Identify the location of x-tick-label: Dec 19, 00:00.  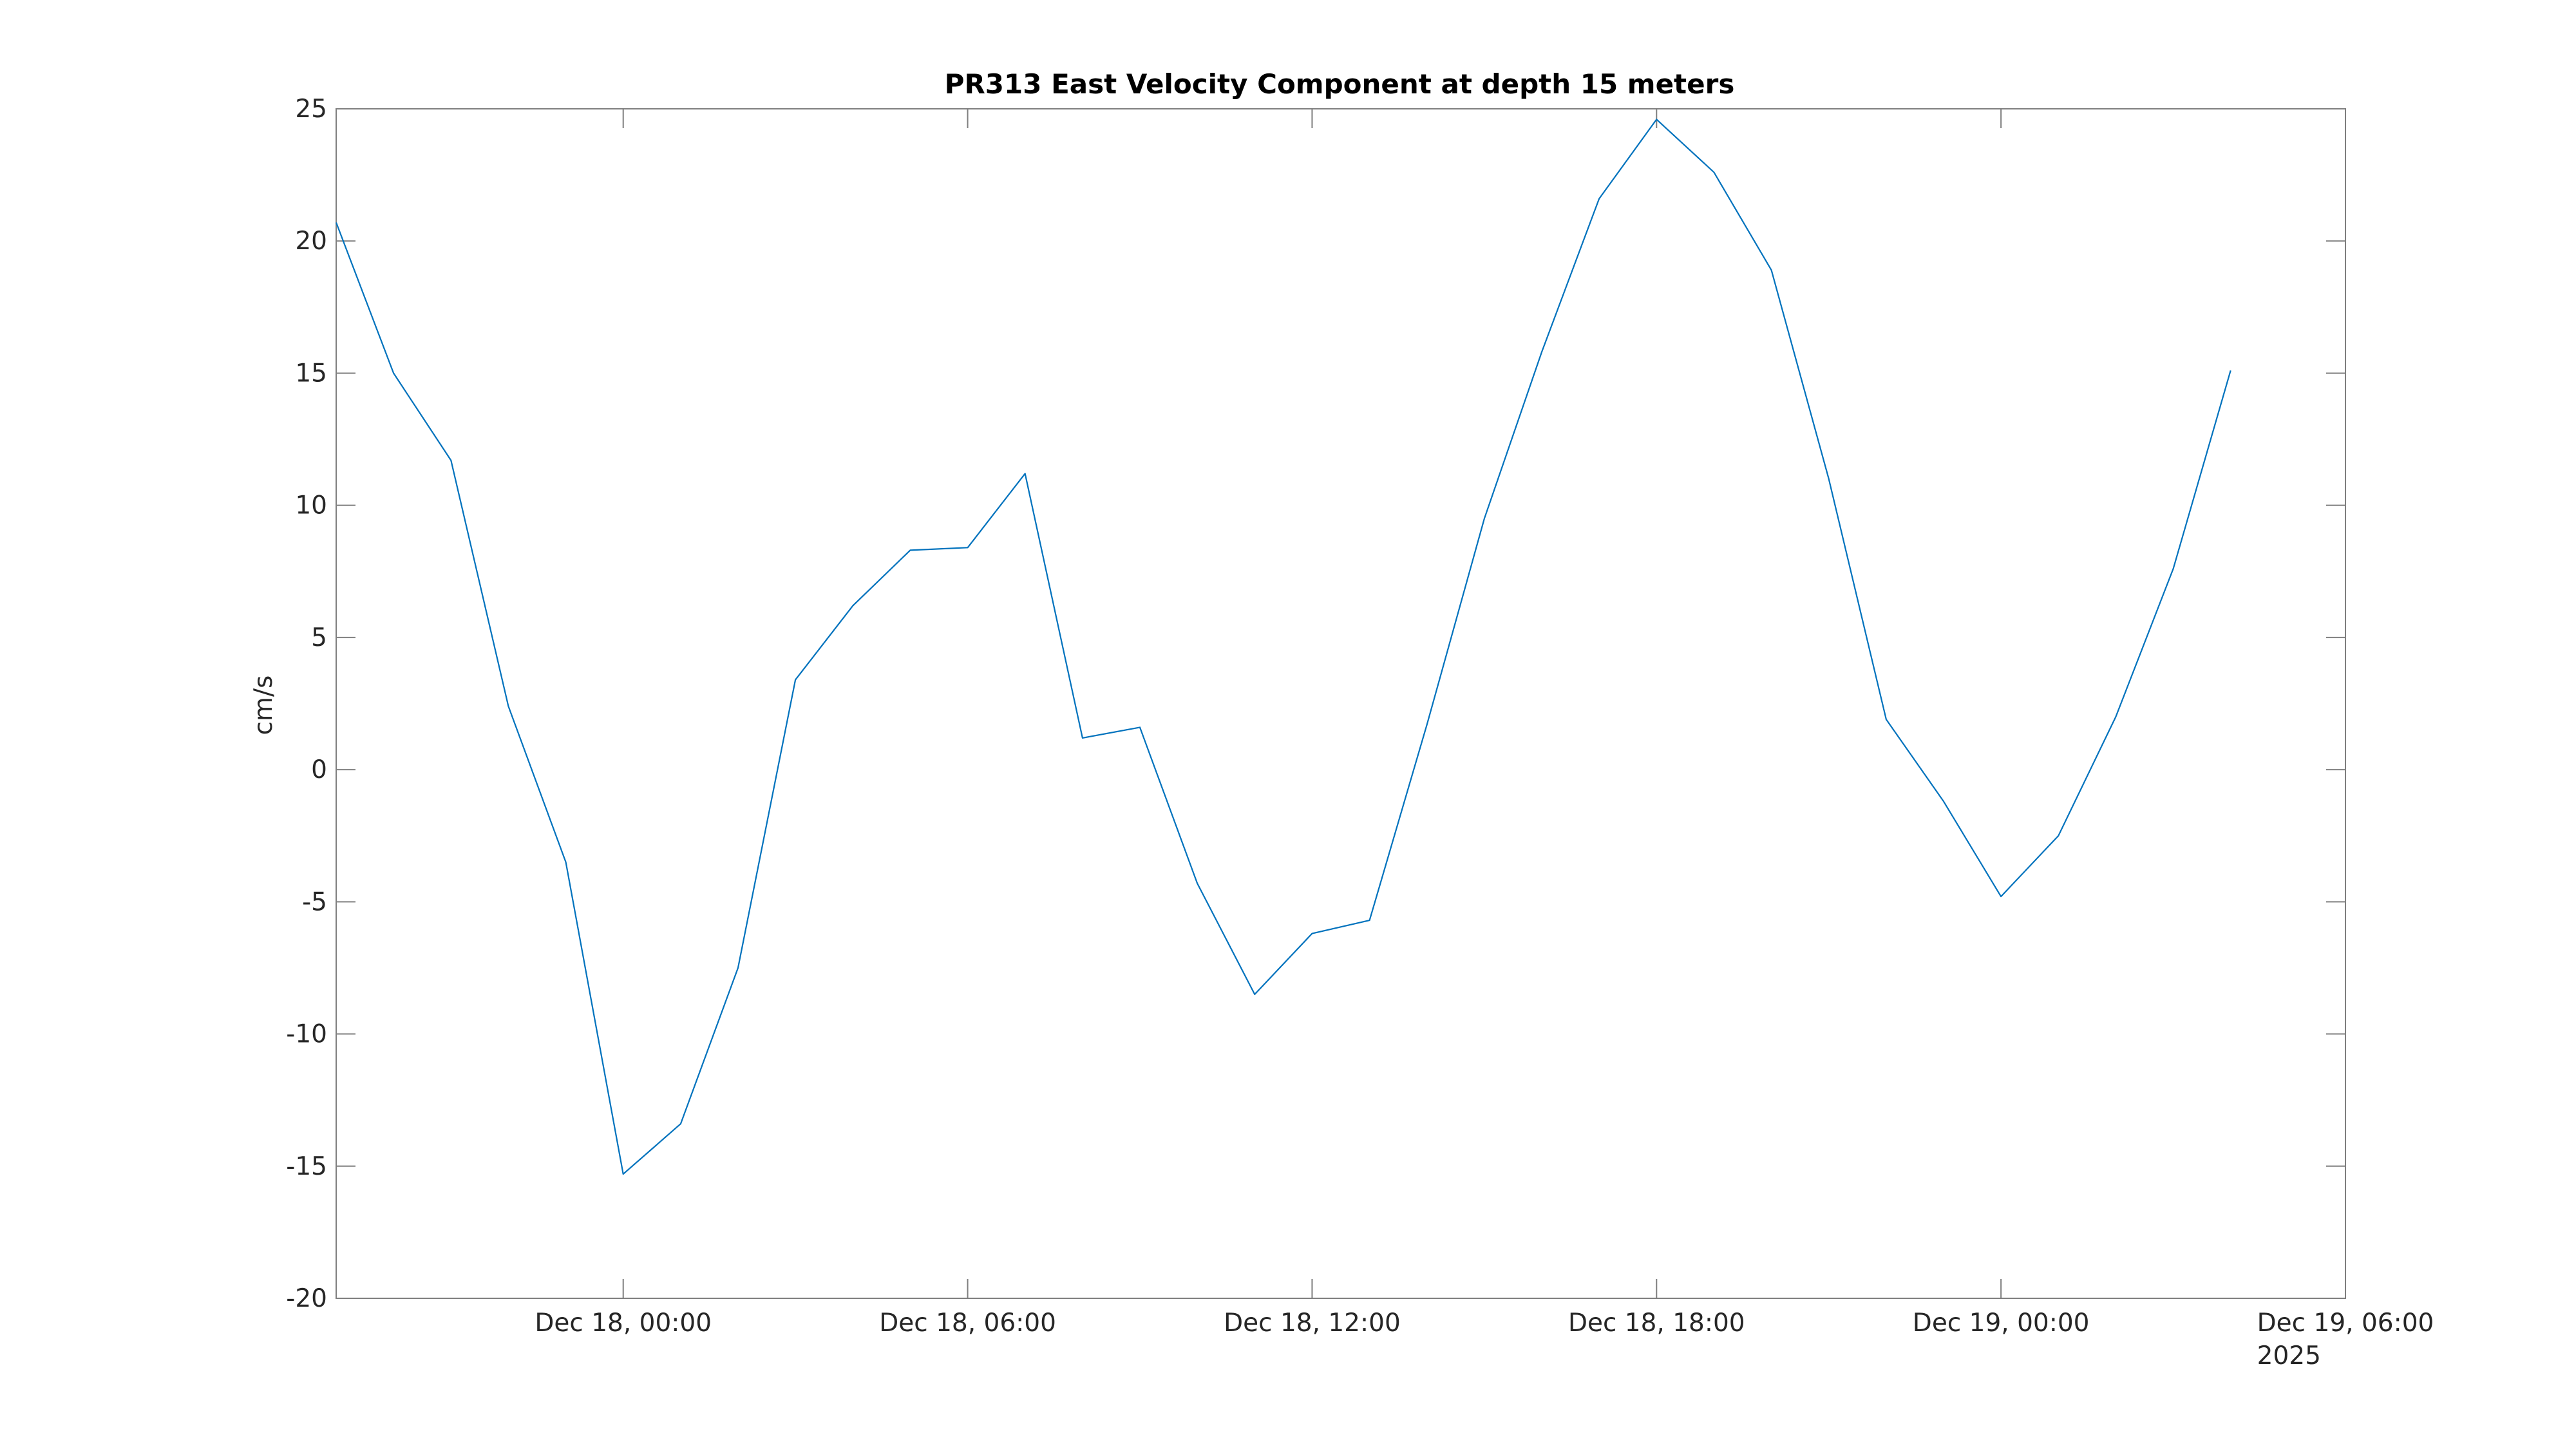
(2002, 1323).